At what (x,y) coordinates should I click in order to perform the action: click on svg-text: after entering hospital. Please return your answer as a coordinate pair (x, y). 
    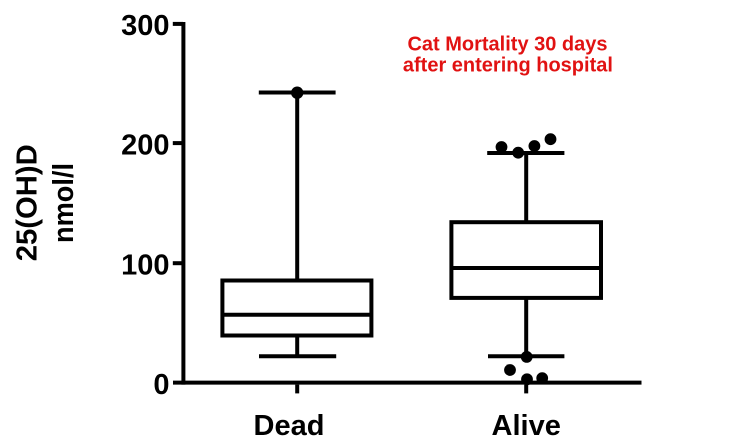
    Looking at the image, I should click on (508, 66).